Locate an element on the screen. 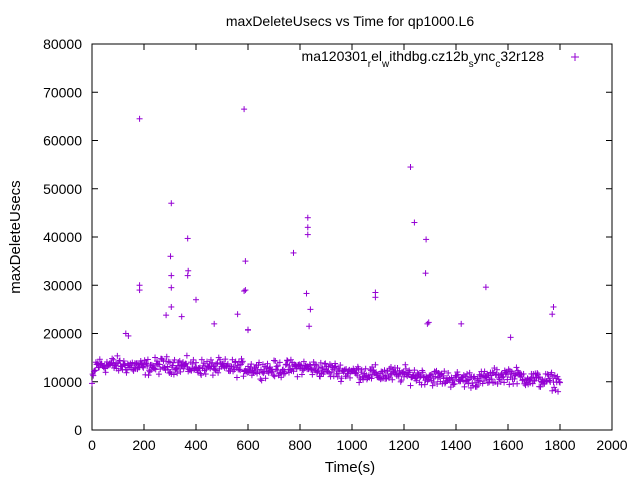  x-tick-label: 200 is located at coordinates (144, 445).